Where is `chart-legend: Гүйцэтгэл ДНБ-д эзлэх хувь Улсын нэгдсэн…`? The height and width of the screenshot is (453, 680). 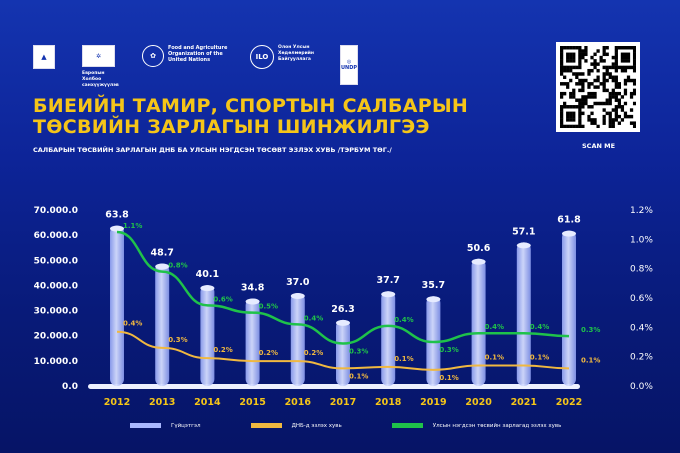
chart-legend: Гүйцэтгэл ДНБ-д эзлэх хувь Улсын нэгдсэн… is located at coordinates (345, 426).